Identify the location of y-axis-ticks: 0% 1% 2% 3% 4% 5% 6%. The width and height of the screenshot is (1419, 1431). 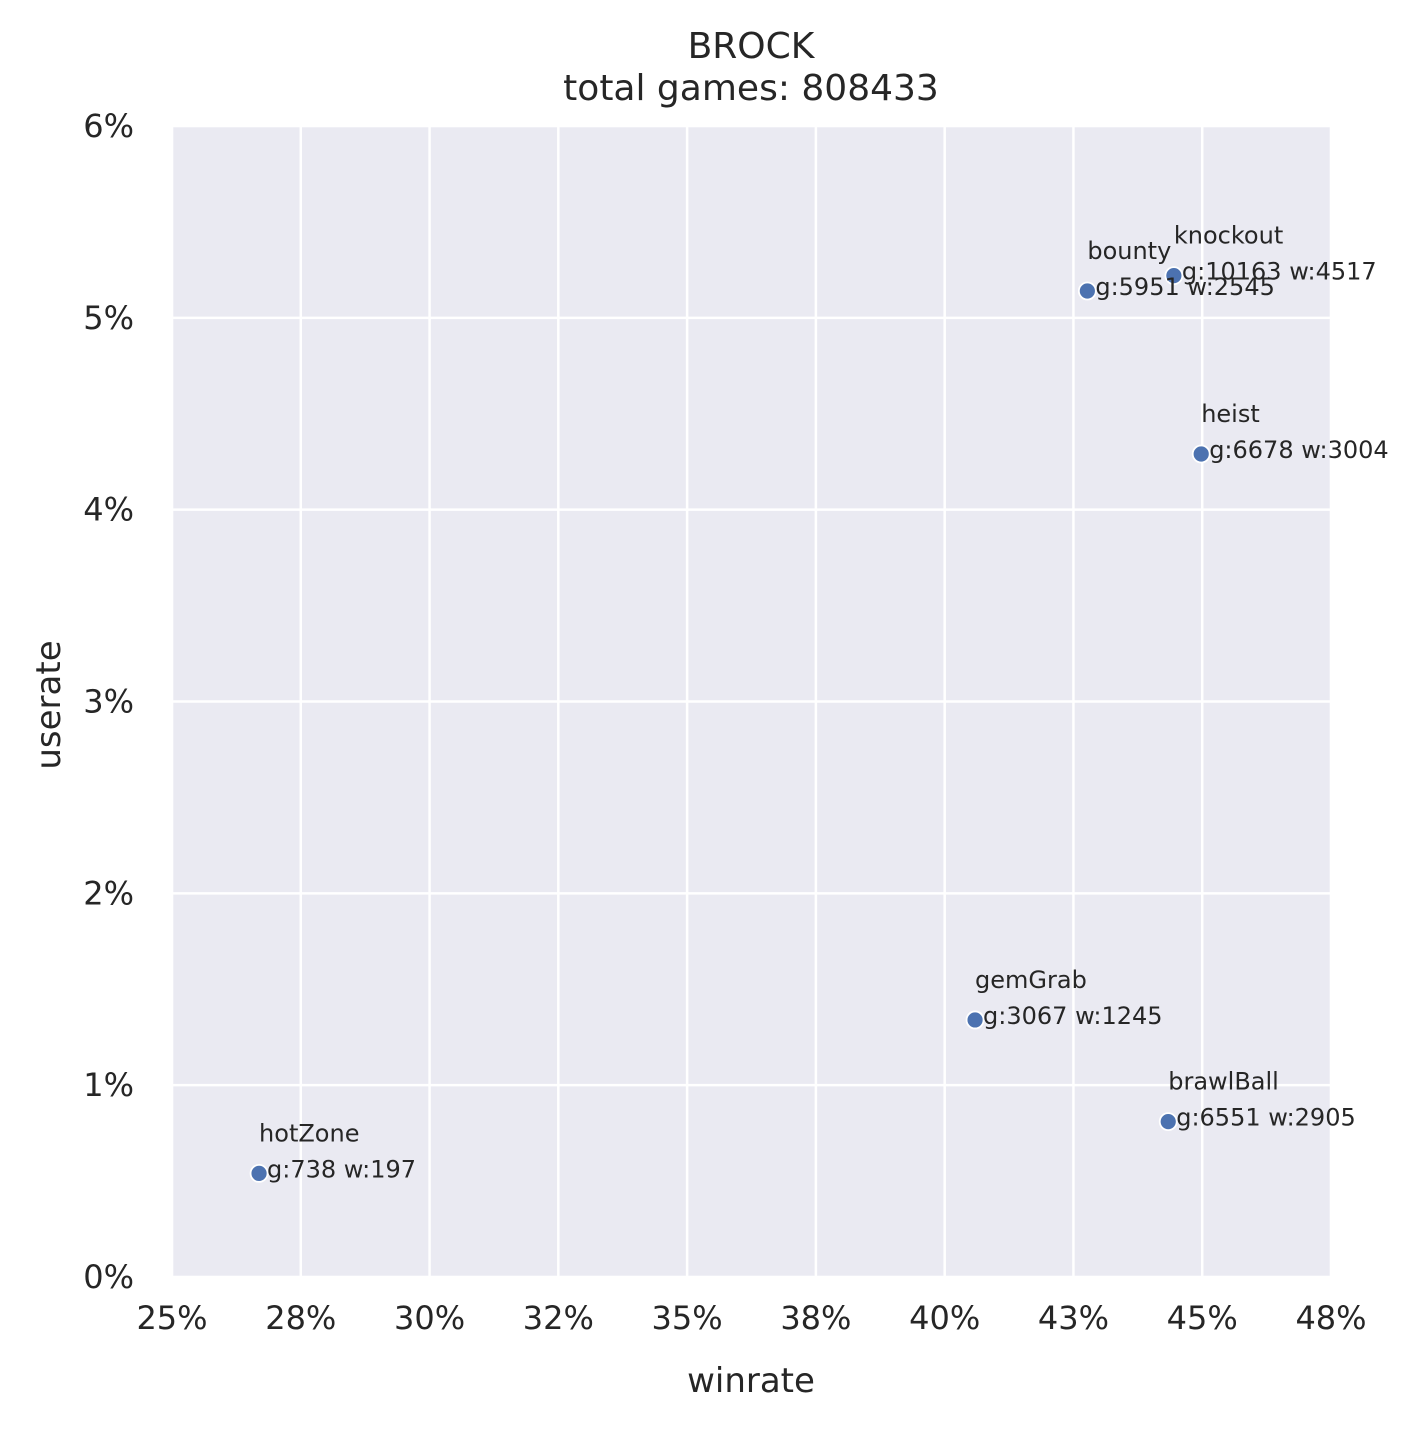
(108, 701).